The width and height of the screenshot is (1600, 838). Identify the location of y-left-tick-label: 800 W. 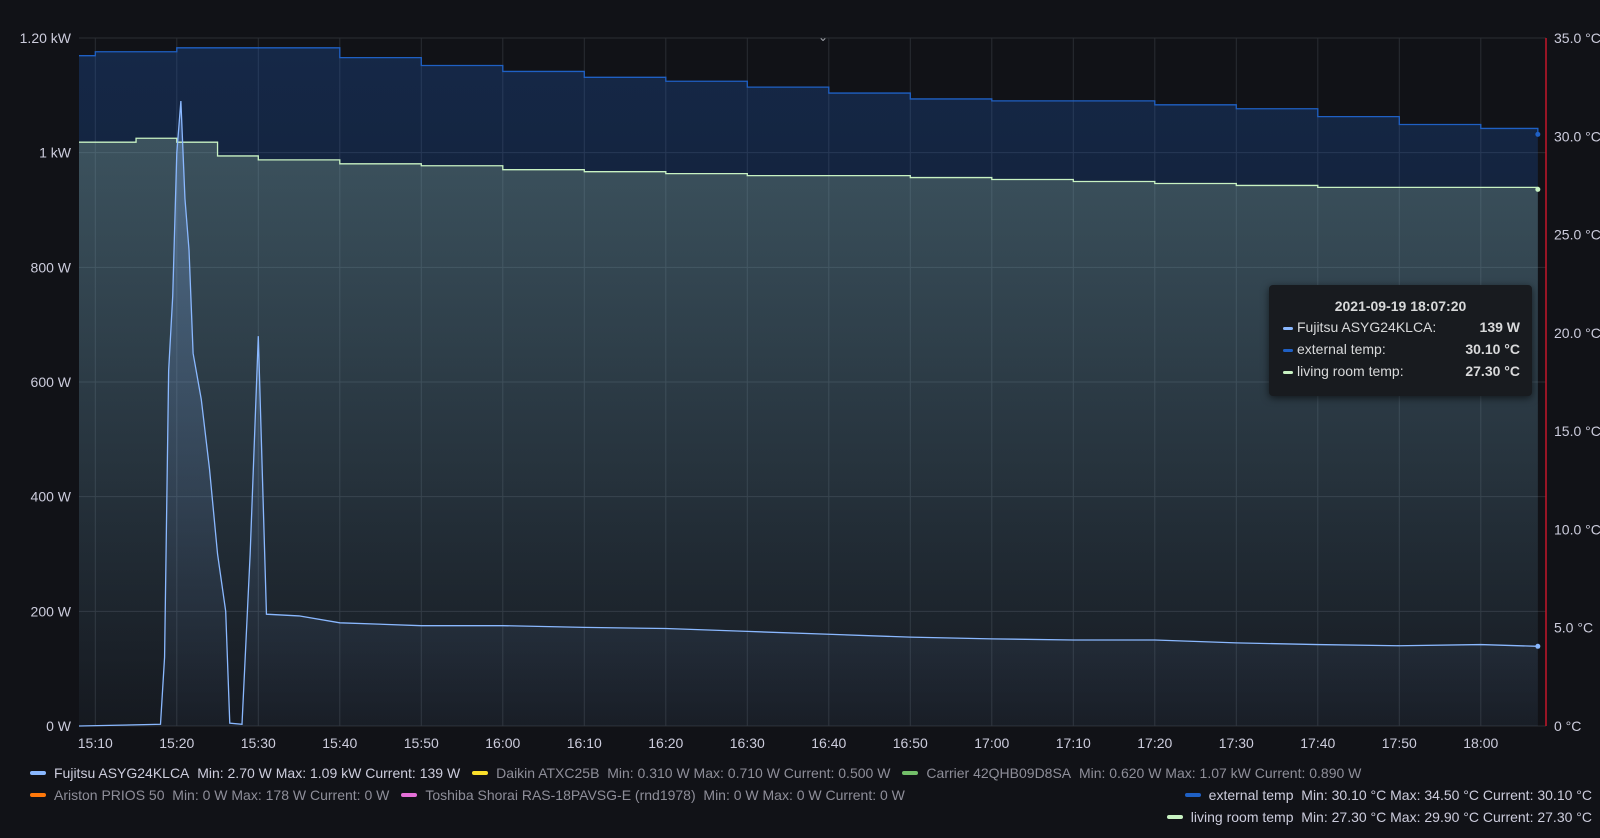
(51, 267).